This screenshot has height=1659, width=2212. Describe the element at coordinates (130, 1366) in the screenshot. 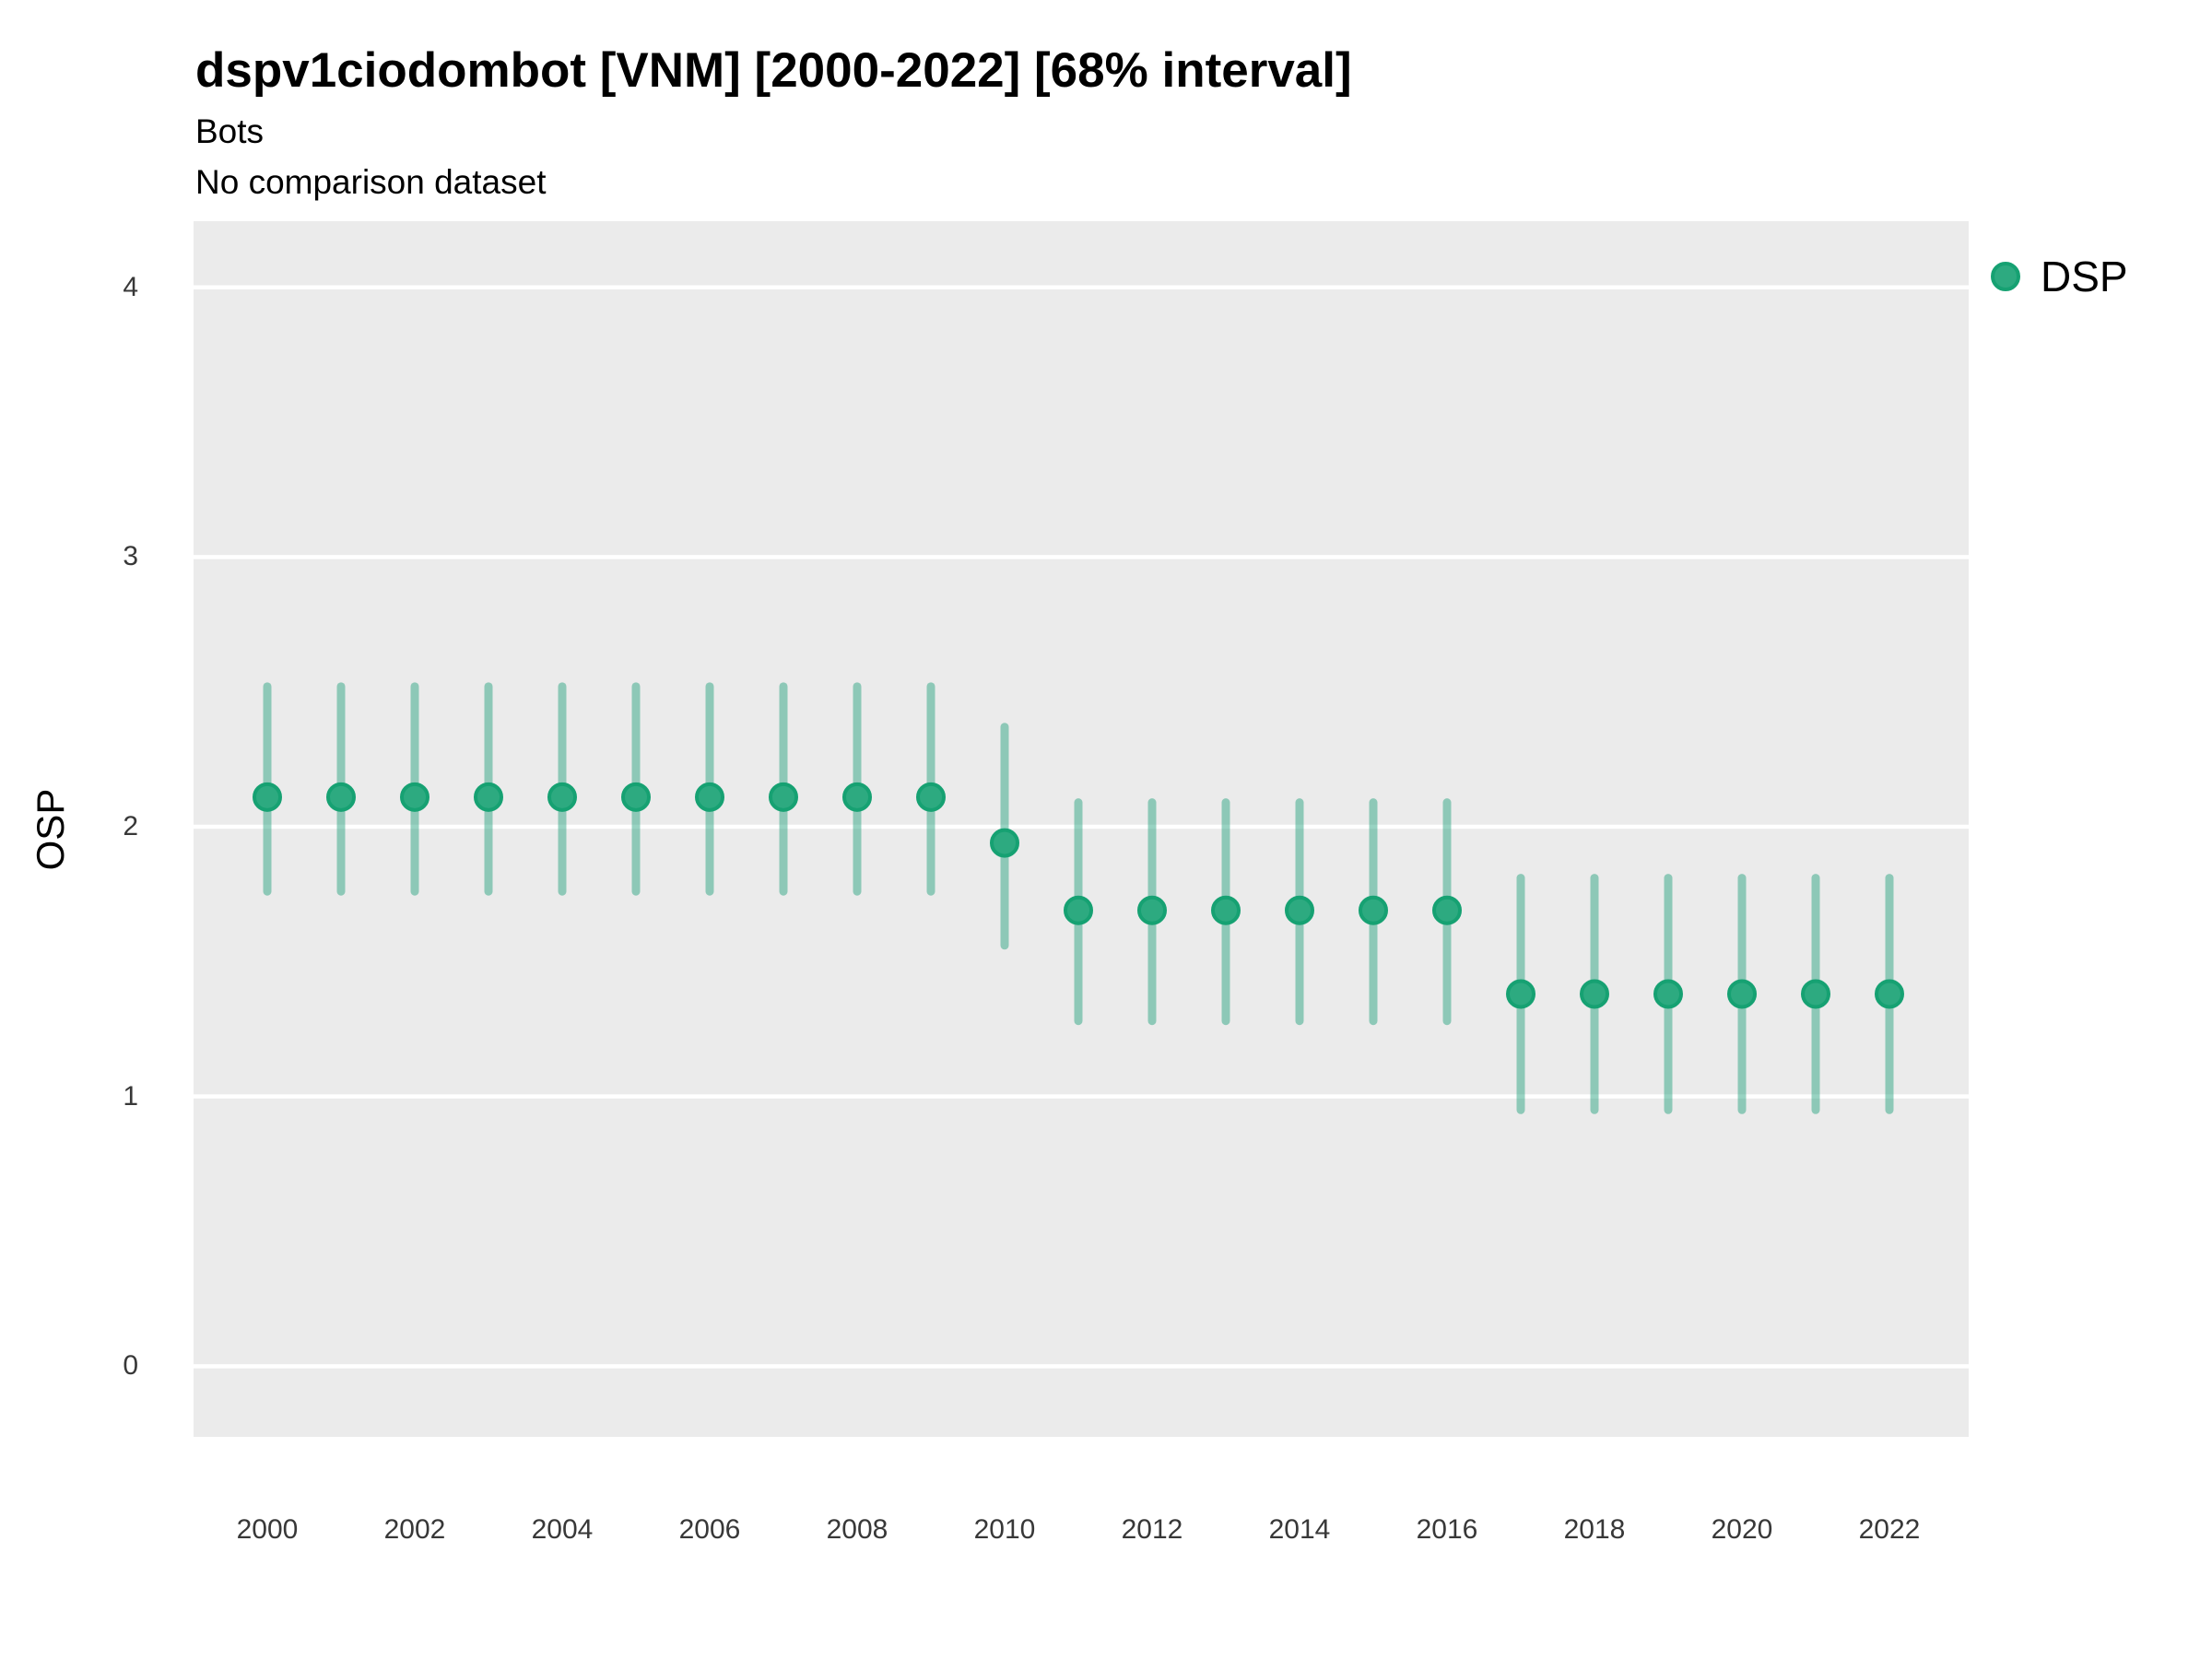

I see `y-tick-label-0: 0` at that location.